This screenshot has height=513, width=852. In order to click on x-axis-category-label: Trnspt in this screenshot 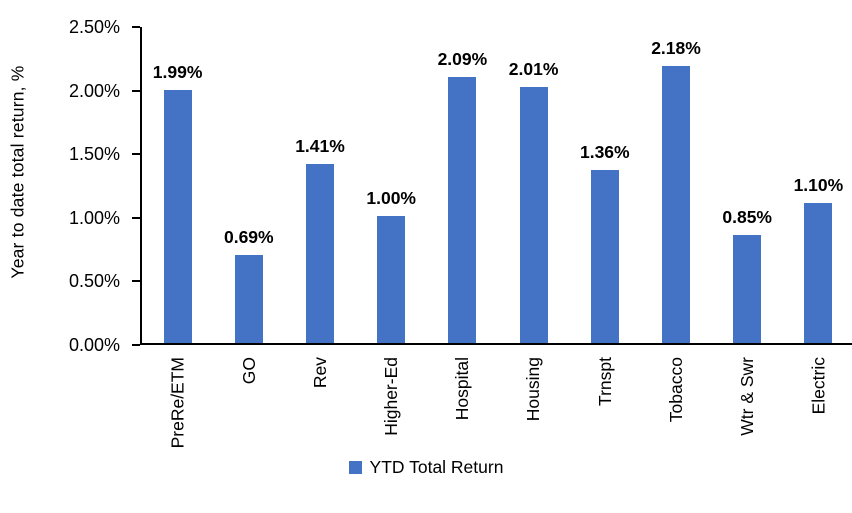, I will do `click(604, 381)`.